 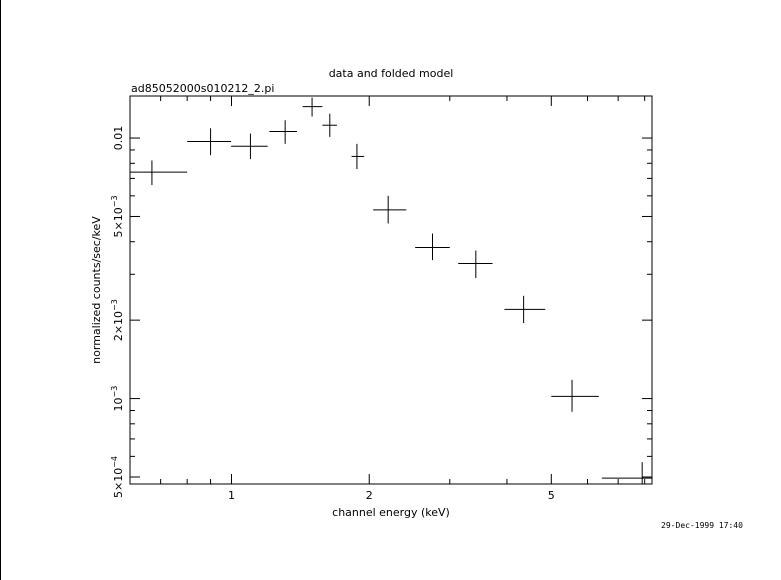 I want to click on plot-timestamp: 29-Dec-1999 17:40, so click(x=702, y=525).